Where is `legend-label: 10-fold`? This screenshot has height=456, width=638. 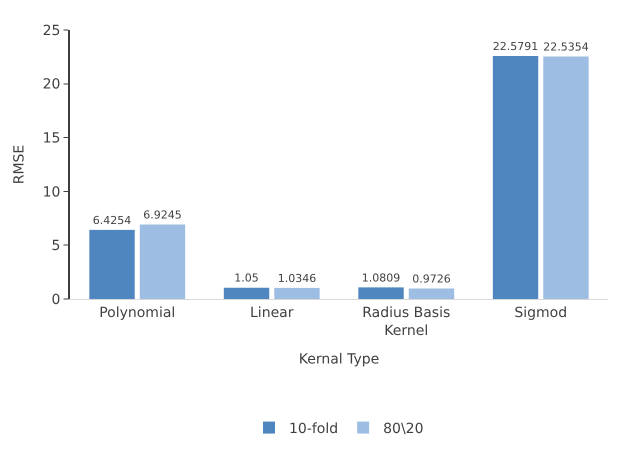 legend-label: 10-fold is located at coordinates (313, 429).